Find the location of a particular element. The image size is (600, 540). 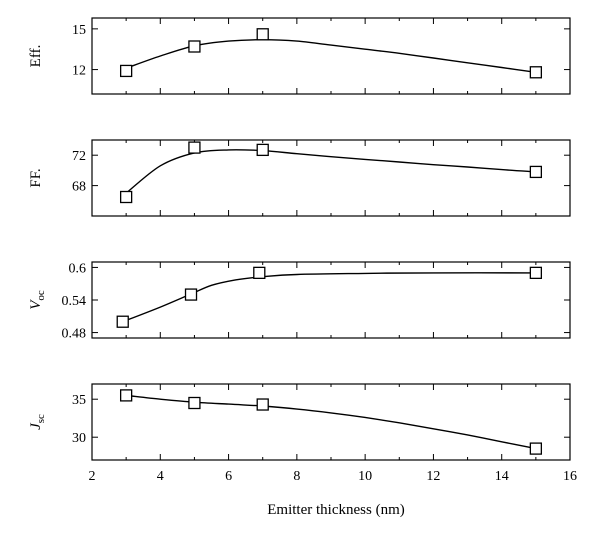

panel-1: 12 15 Eff. is located at coordinates (299, 56).